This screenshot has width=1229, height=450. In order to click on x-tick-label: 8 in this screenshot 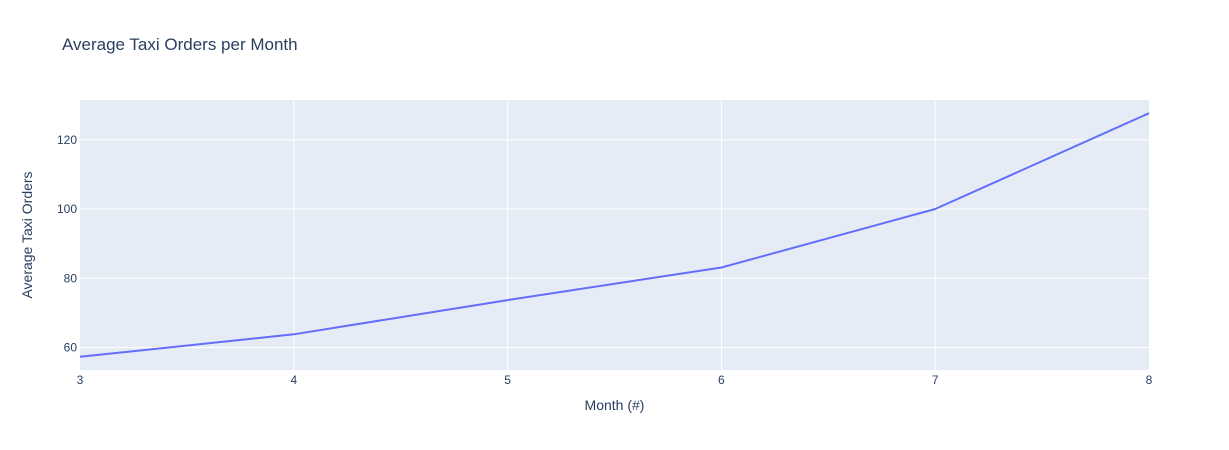, I will do `click(1149, 380)`.